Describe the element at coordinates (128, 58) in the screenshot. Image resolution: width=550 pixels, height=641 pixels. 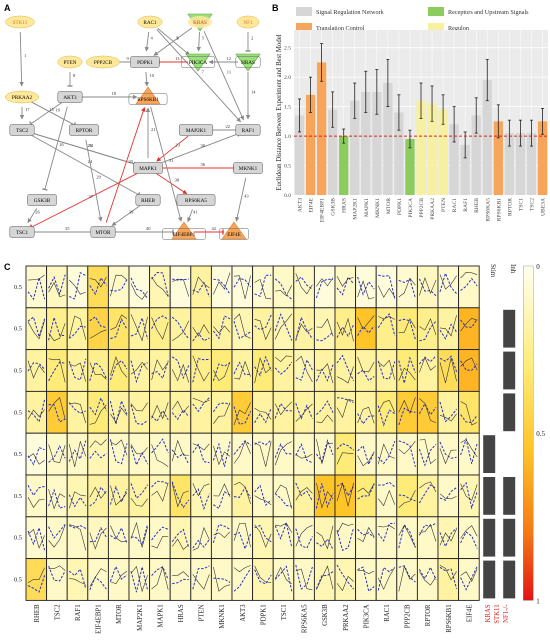
I see `edge-number: 9` at that location.